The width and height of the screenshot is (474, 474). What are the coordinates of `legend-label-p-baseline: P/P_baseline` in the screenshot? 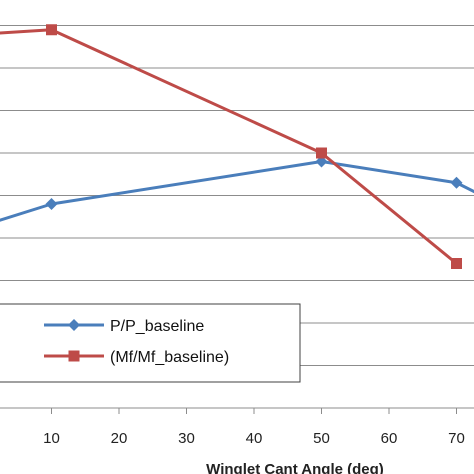 It's located at (157, 326).